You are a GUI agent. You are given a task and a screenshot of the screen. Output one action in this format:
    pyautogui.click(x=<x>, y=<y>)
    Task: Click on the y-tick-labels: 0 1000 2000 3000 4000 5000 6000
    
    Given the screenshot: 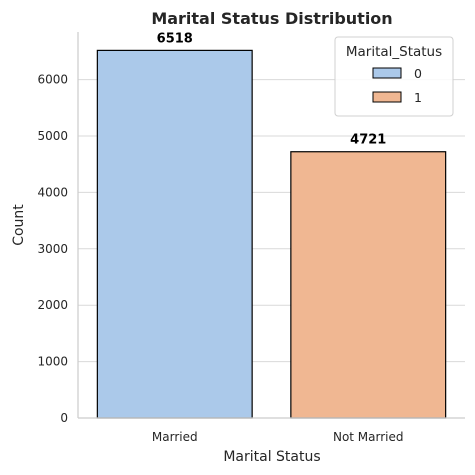 What is the action you would take?
    pyautogui.click(x=52, y=249)
    